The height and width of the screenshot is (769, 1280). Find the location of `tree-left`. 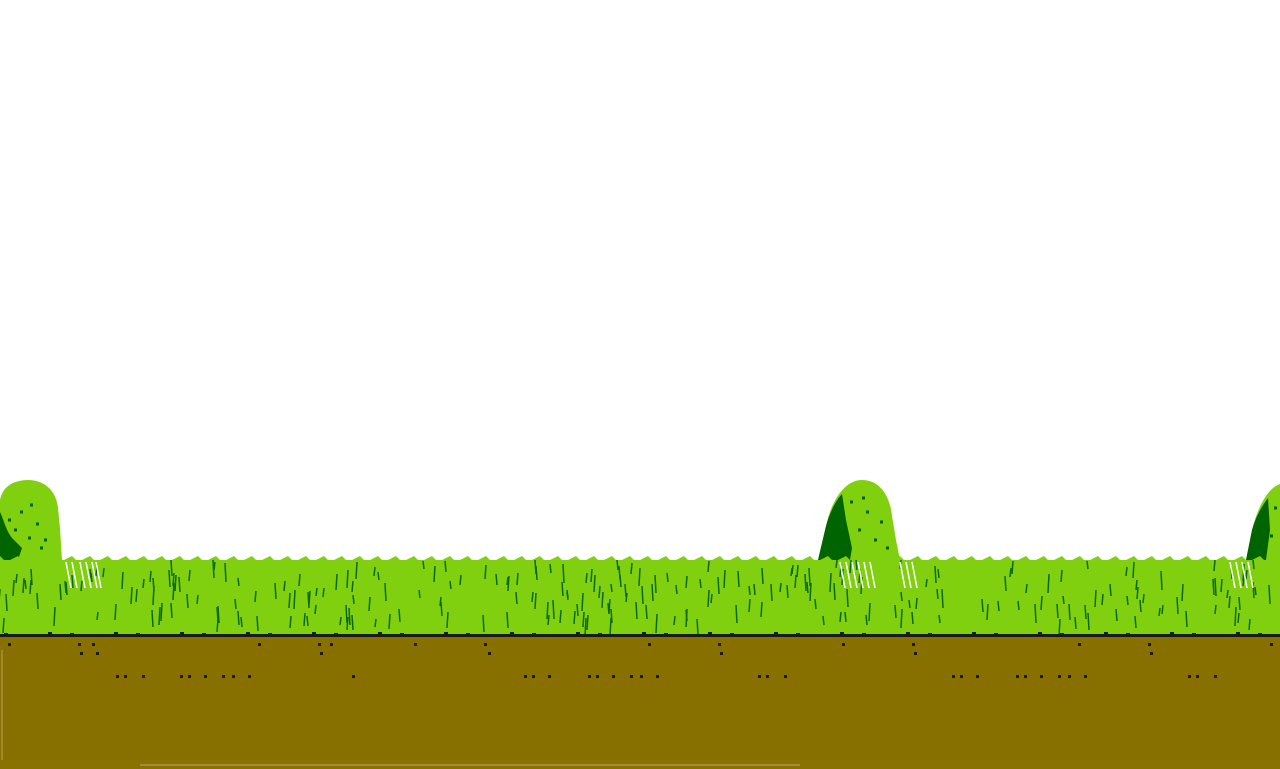

tree-left is located at coordinates (31, 520).